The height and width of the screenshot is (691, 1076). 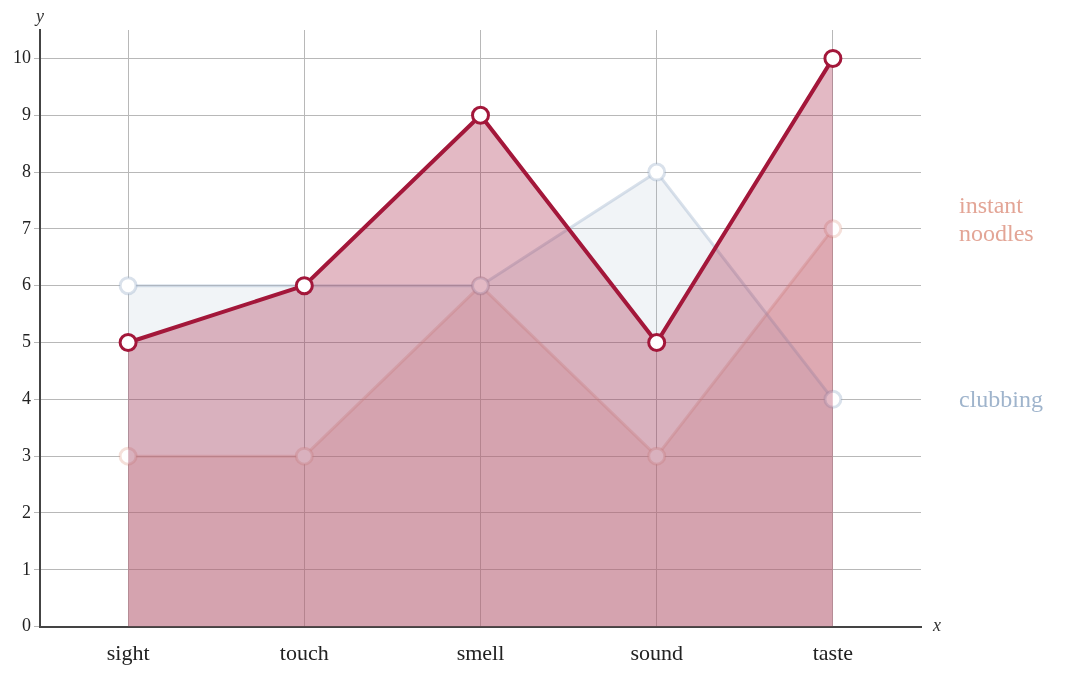 What do you see at coordinates (480, 652) in the screenshot?
I see `x-tick-label: smell` at bounding box center [480, 652].